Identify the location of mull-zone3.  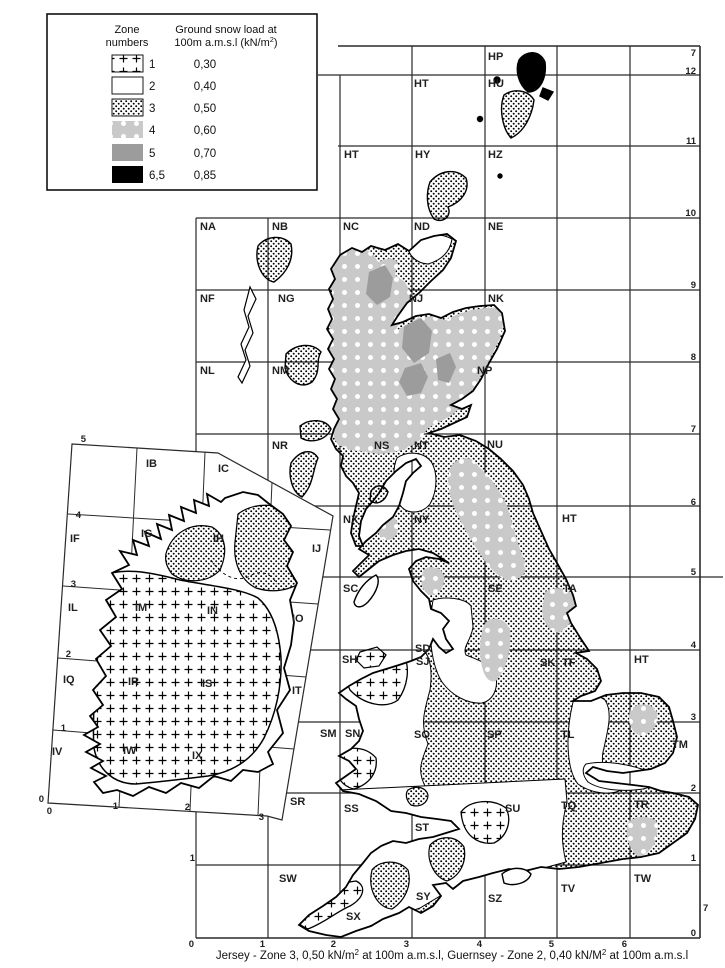
(315, 431).